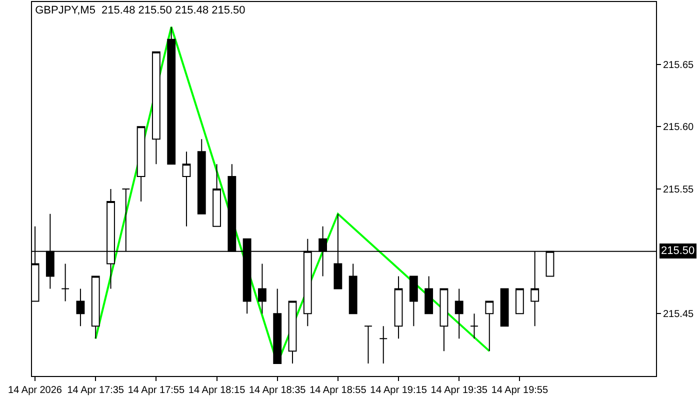 The image size is (700, 400). I want to click on ref-line-label: 215.50, so click(678, 251).